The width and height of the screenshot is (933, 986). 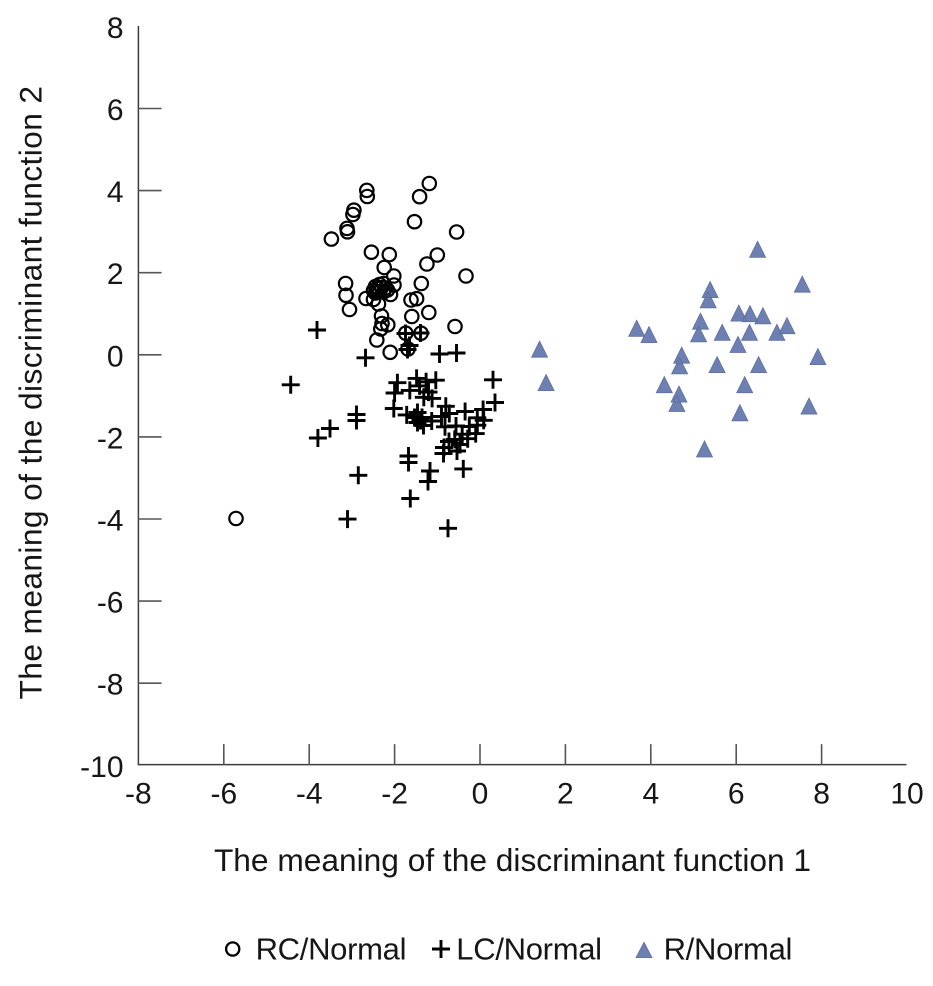 What do you see at coordinates (906, 794) in the screenshot?
I see `svg-text: 10` at bounding box center [906, 794].